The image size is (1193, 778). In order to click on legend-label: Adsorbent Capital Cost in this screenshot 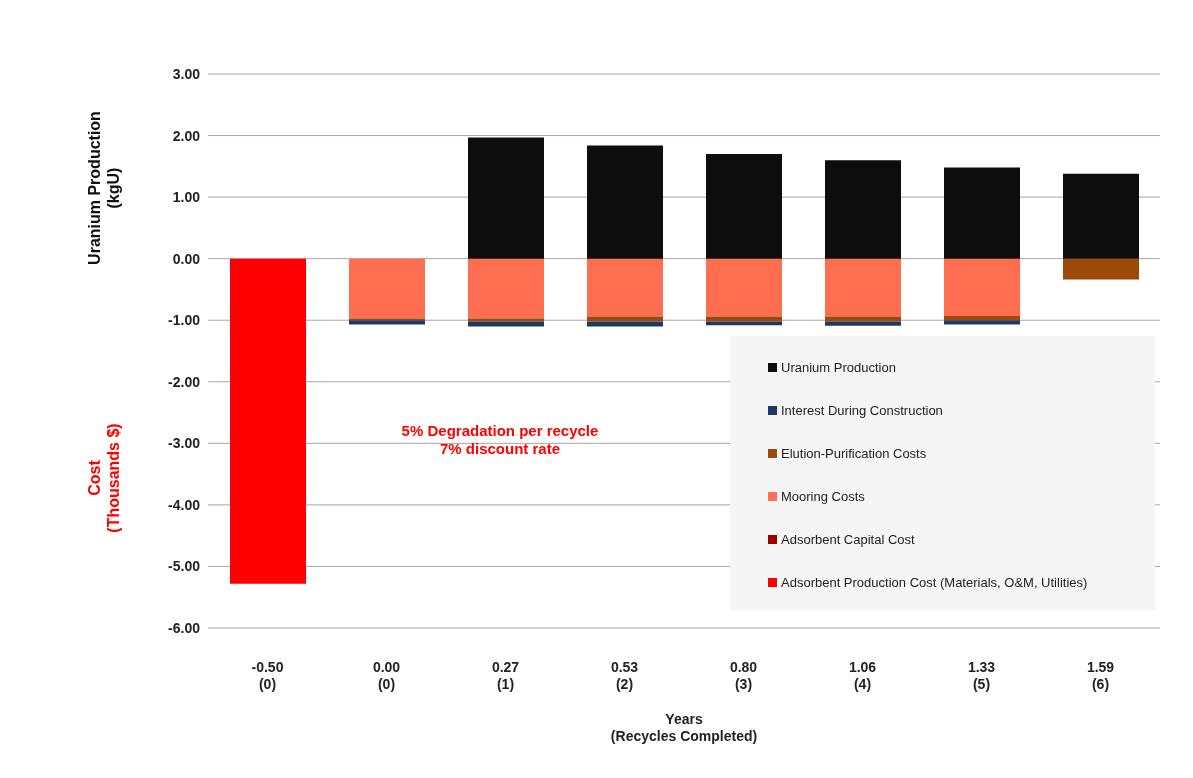, I will do `click(848, 539)`.